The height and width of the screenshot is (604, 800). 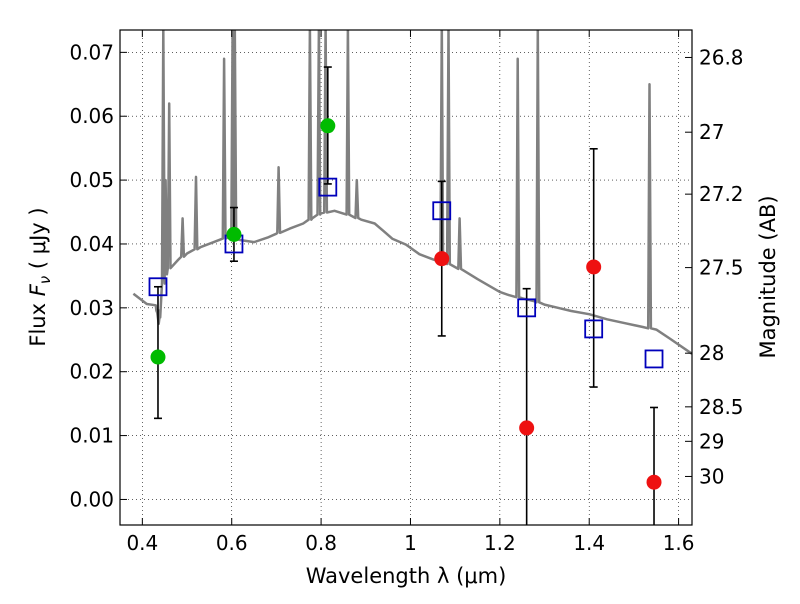 What do you see at coordinates (406, 576) in the screenshot?
I see `x-axis-label: Wavelength λ (μm)` at bounding box center [406, 576].